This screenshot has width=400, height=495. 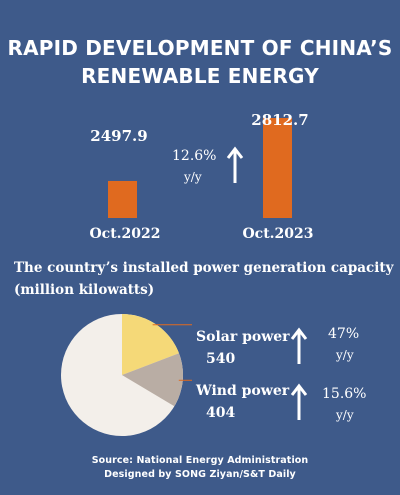 I want to click on wind-up-arrow-icon, so click(x=299, y=401).